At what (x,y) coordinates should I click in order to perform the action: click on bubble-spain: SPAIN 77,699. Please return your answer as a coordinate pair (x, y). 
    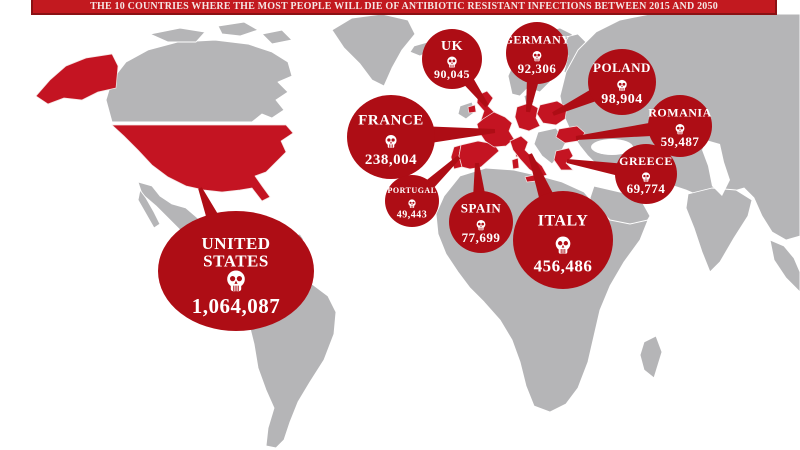
    Looking at the image, I should click on (481, 207).